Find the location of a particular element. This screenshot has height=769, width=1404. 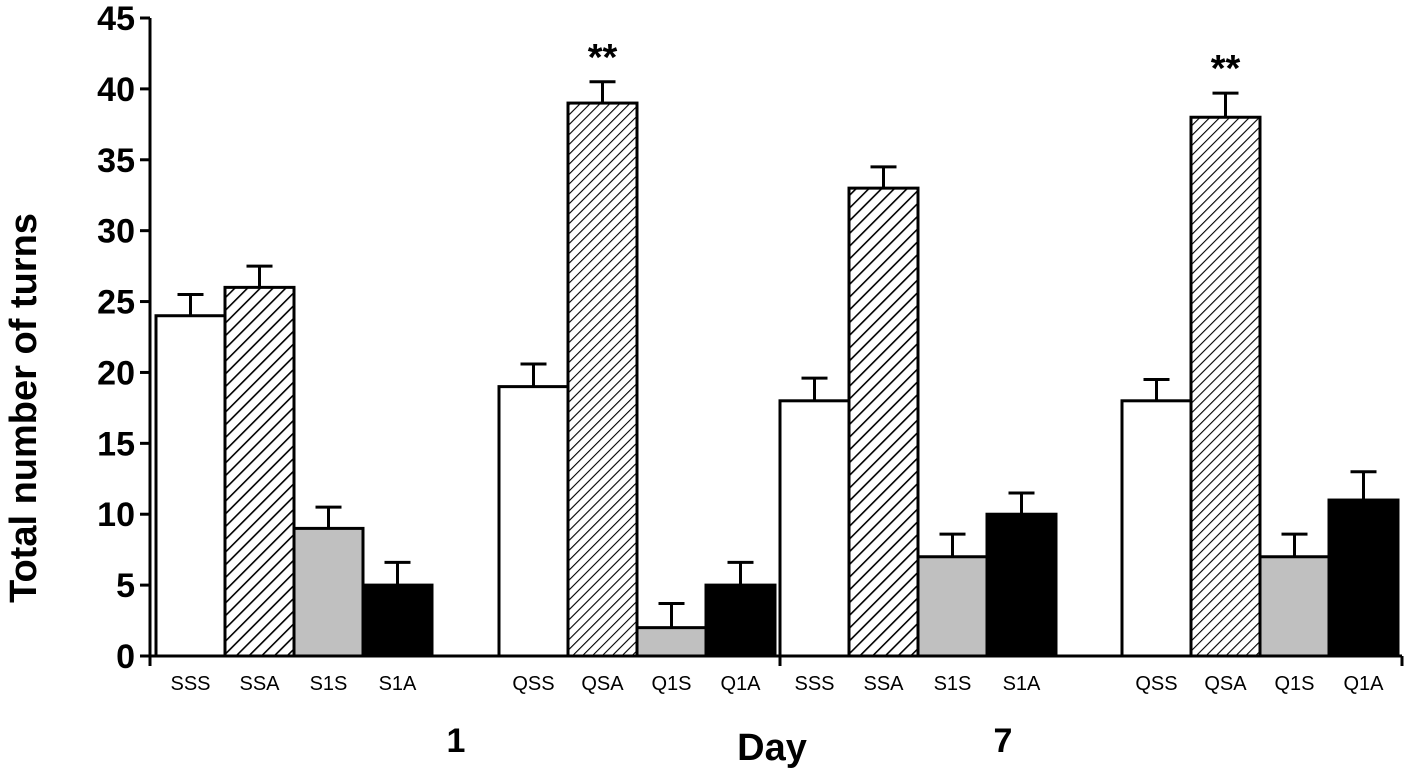

day-label-1: 1 is located at coordinates (456, 741).